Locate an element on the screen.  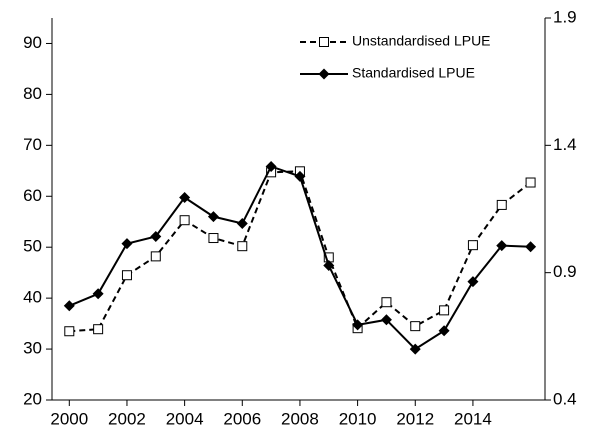
y-tick-label: 30 is located at coordinates (32, 348).